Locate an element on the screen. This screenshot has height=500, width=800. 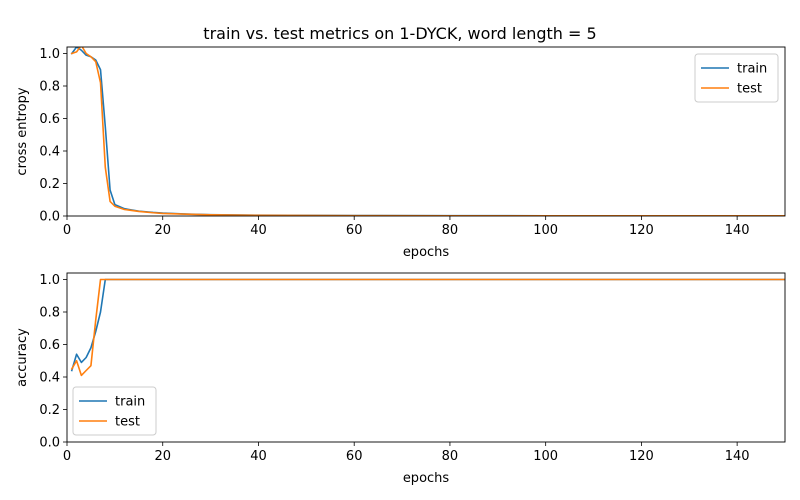
ce-x-tick-label: 20 is located at coordinates (162, 230).